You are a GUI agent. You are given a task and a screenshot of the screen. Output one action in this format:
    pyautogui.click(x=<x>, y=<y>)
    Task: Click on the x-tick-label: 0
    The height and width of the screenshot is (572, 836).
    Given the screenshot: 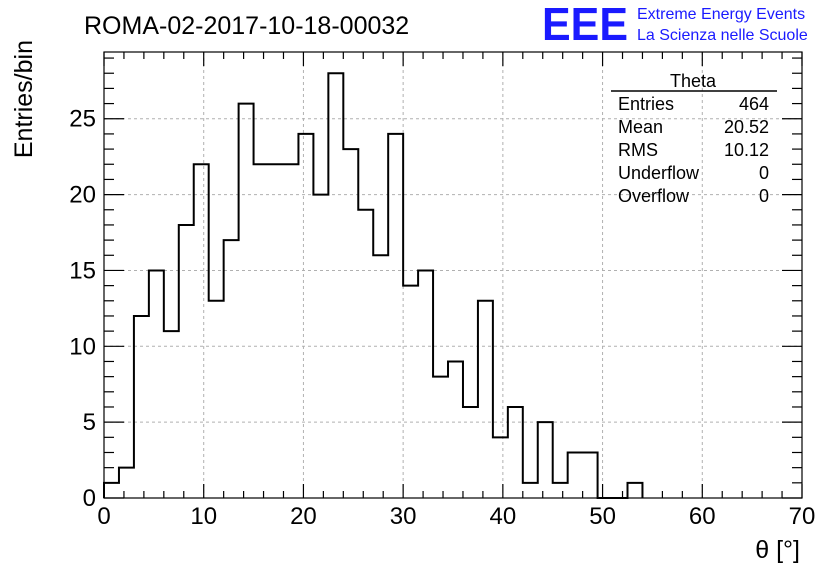 What is the action you would take?
    pyautogui.click(x=103, y=516)
    